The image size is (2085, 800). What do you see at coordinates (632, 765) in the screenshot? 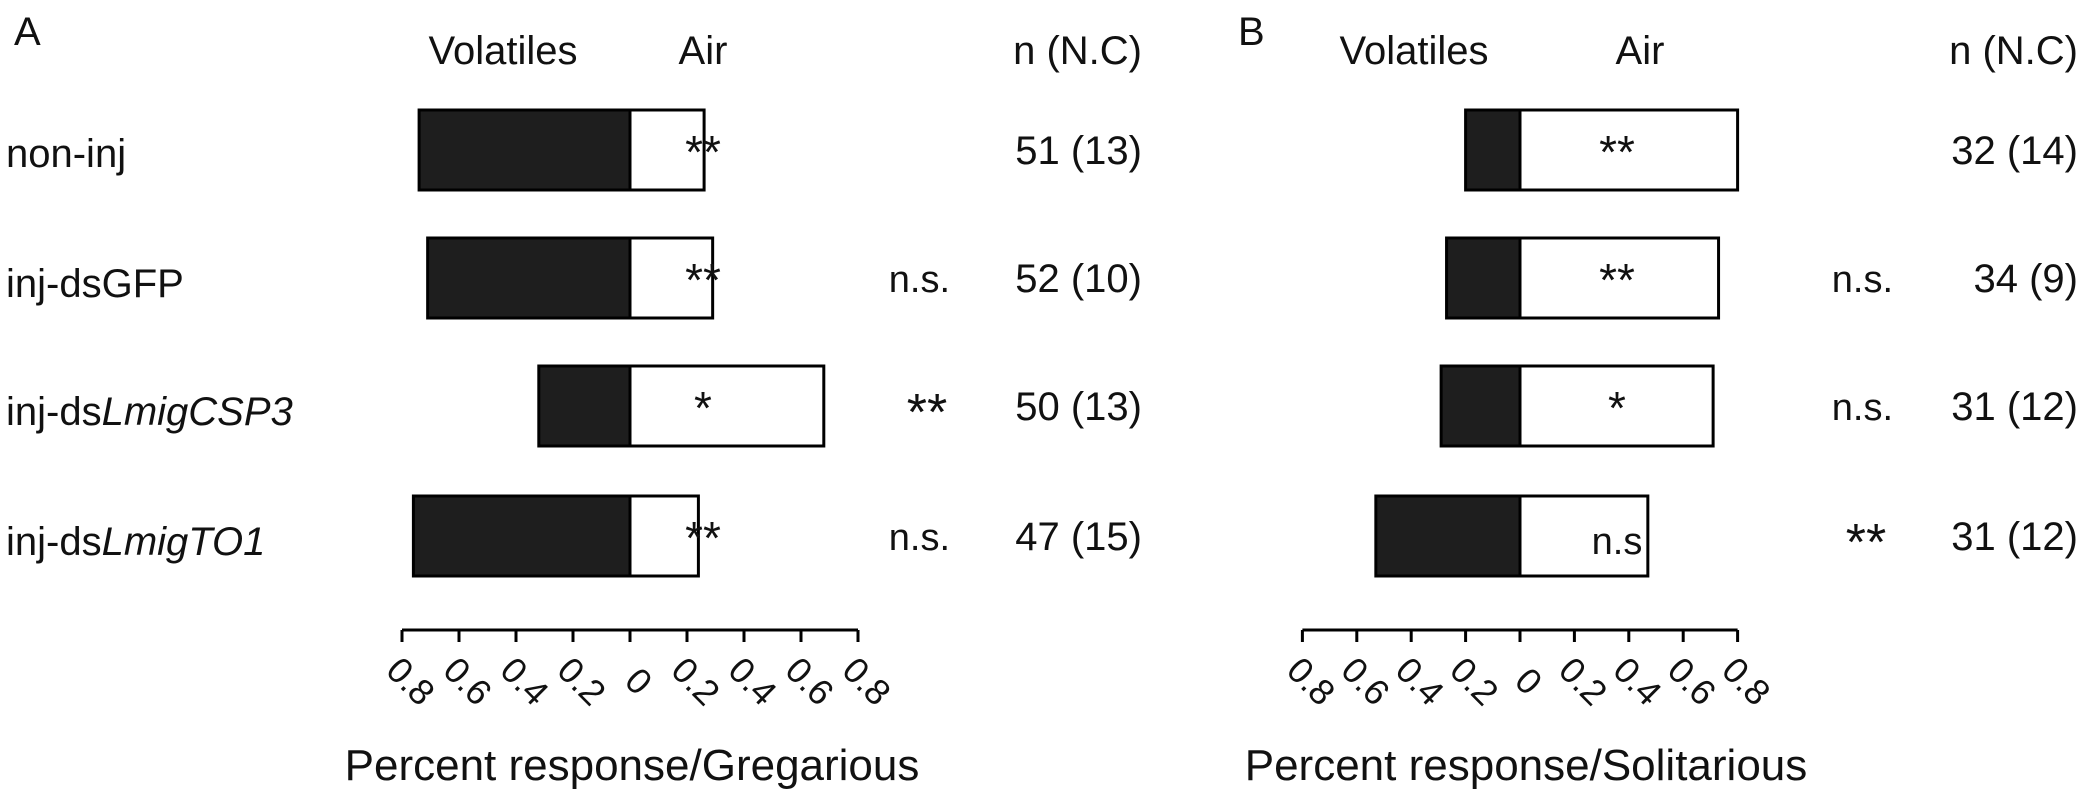
I see `panel-a-xlabel: Percent response/Gregarious` at bounding box center [632, 765].